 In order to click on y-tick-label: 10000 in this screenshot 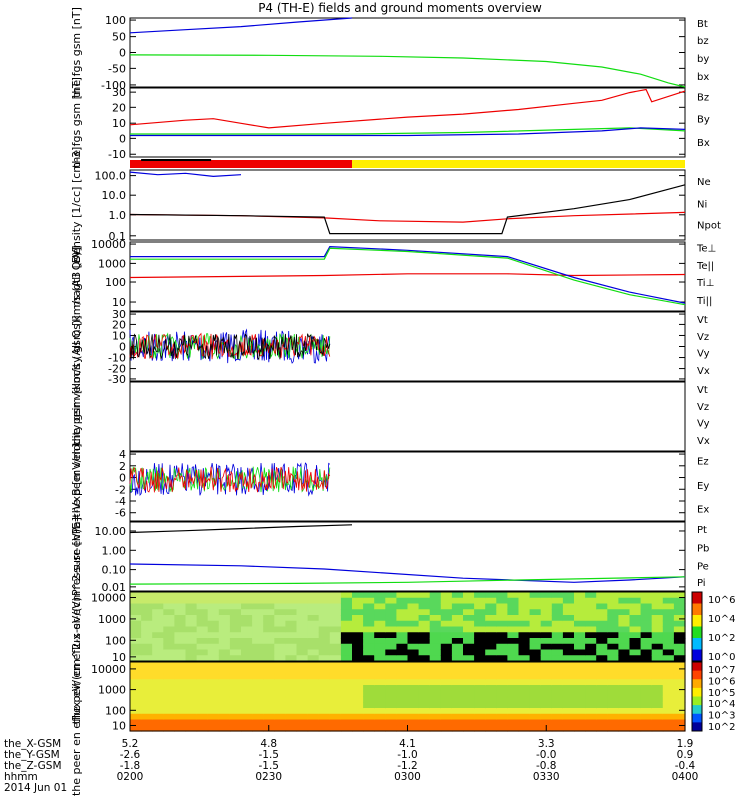, I will do `click(108, 244)`.